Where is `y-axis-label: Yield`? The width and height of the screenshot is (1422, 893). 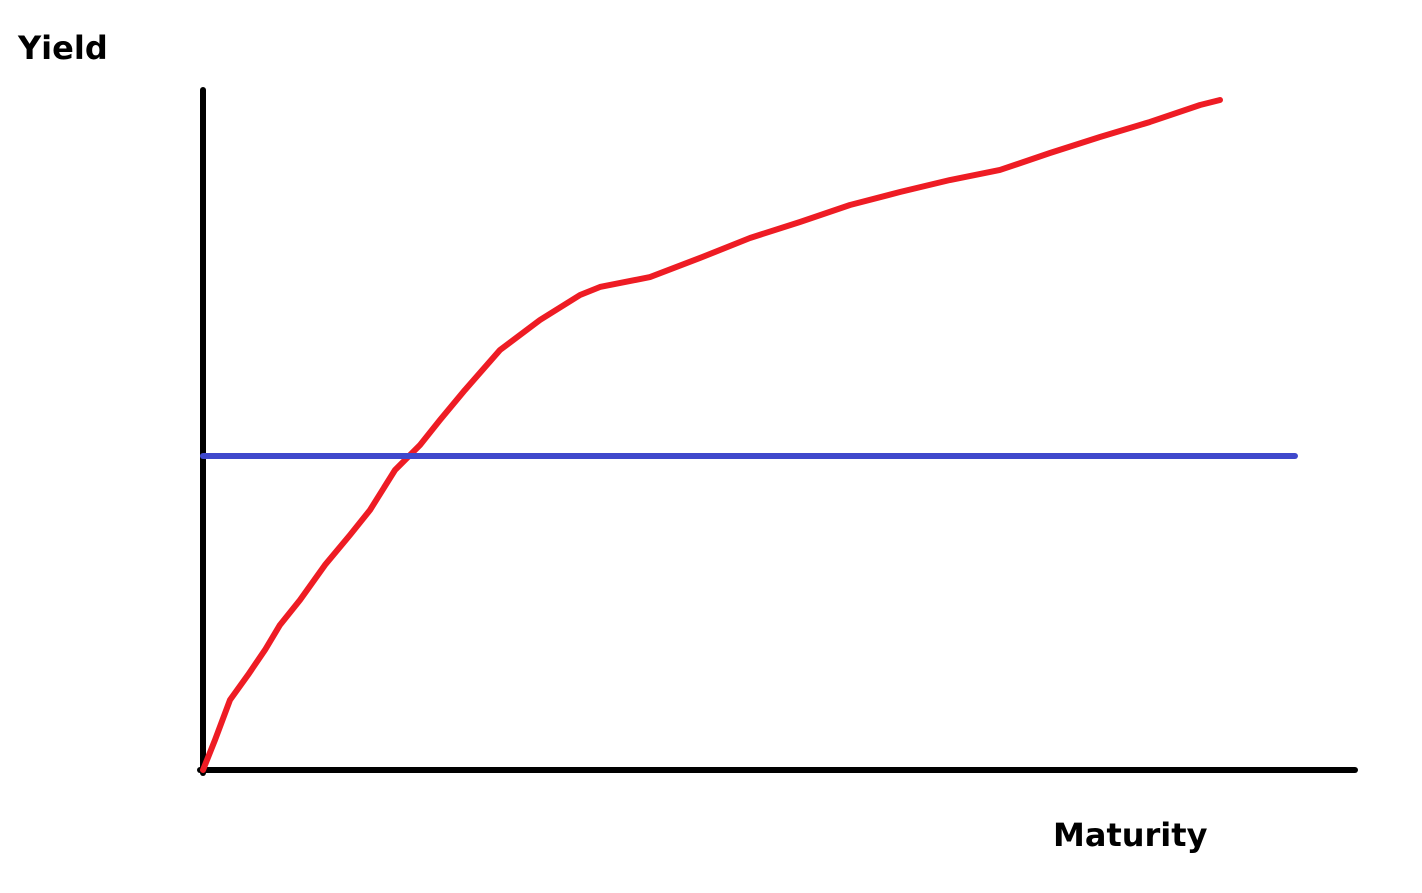
y-axis-label: Yield is located at coordinates (62, 48).